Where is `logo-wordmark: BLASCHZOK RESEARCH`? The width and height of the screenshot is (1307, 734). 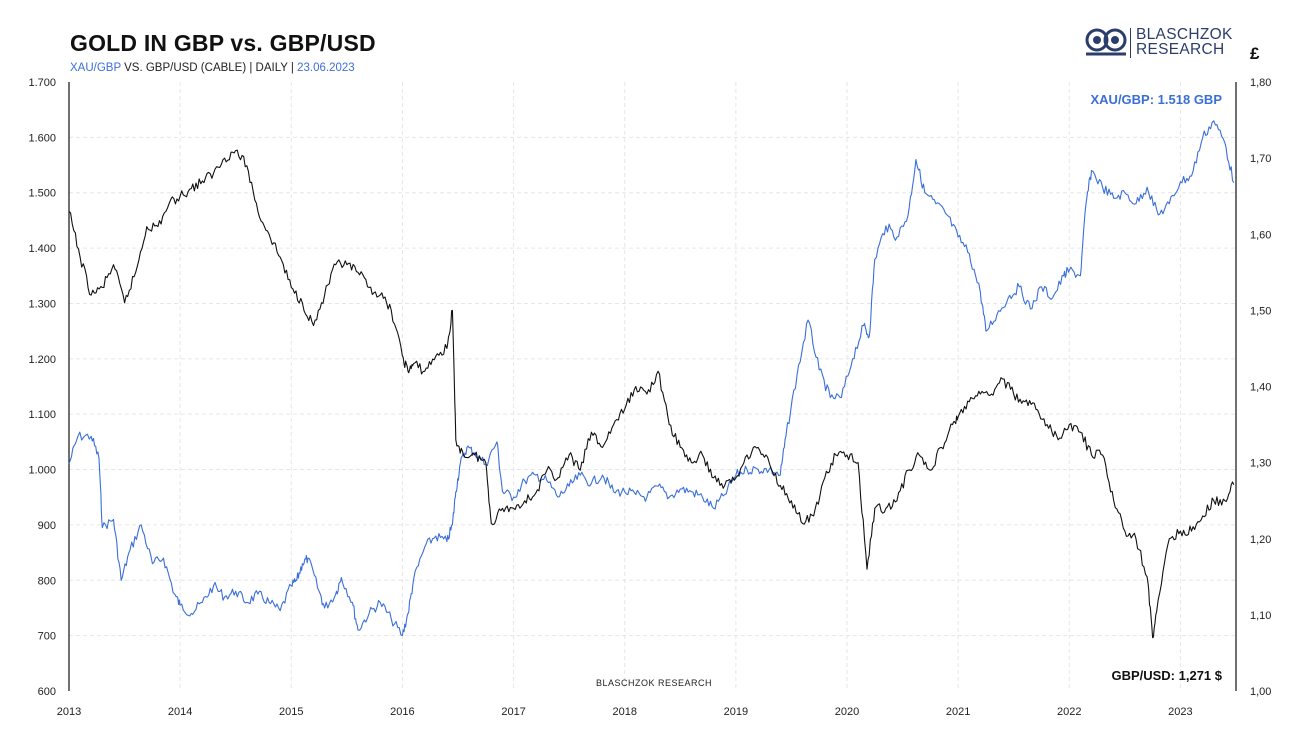
logo-wordmark: BLASCHZOK RESEARCH is located at coordinates (1184, 42).